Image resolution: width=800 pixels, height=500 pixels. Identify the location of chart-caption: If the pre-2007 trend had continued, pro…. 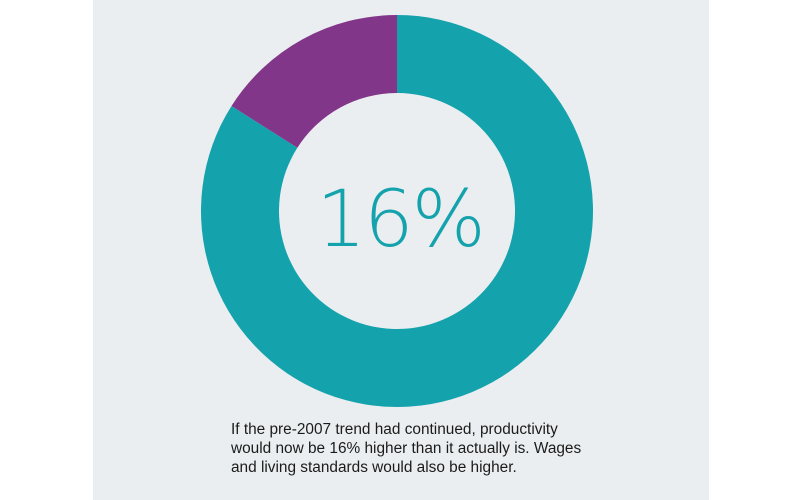
(406, 448).